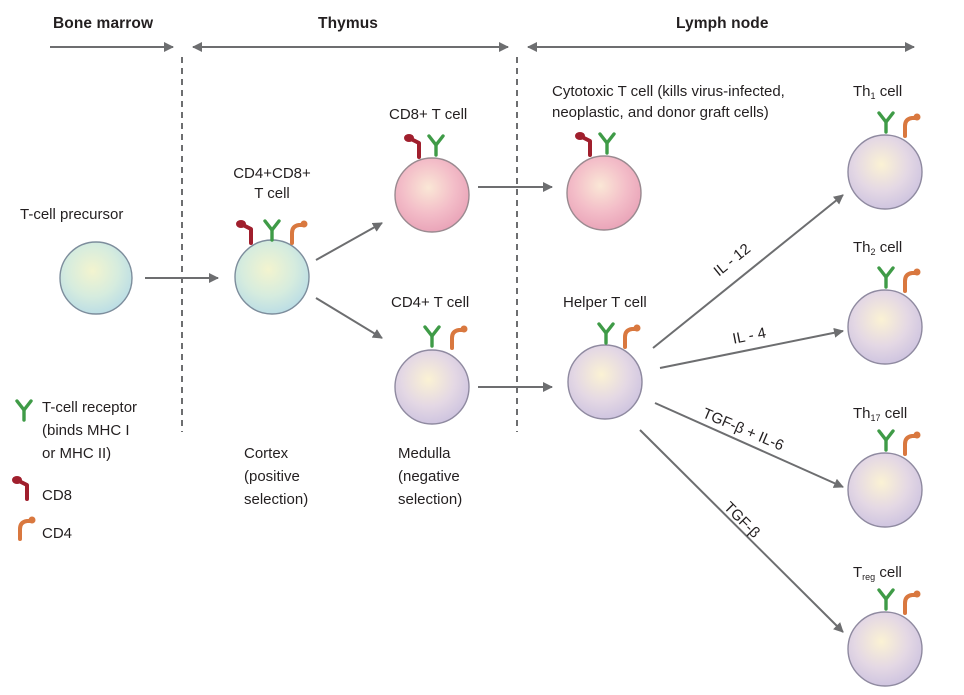 This screenshot has width=964, height=695. I want to click on double-positive-cell, so click(272, 266).